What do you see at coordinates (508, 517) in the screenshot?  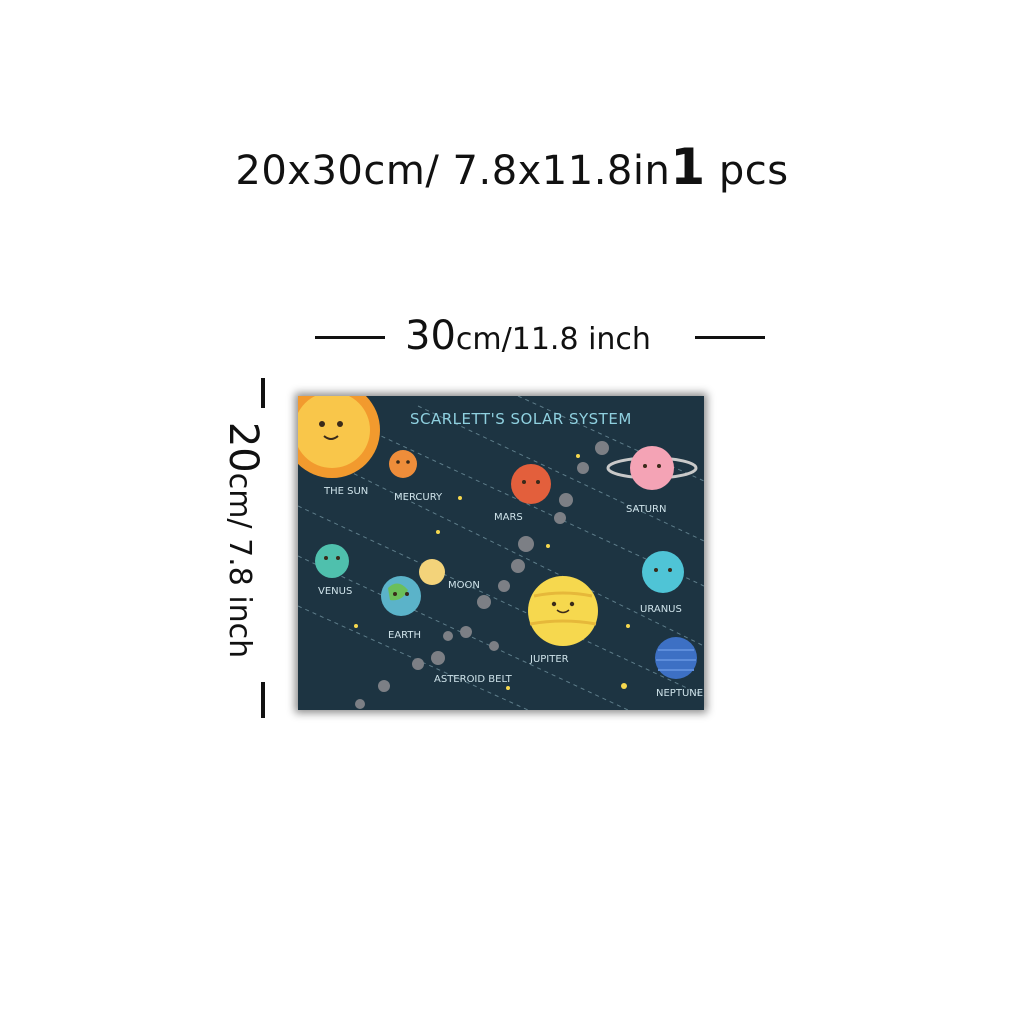 I see `label-mars: MARS` at bounding box center [508, 517].